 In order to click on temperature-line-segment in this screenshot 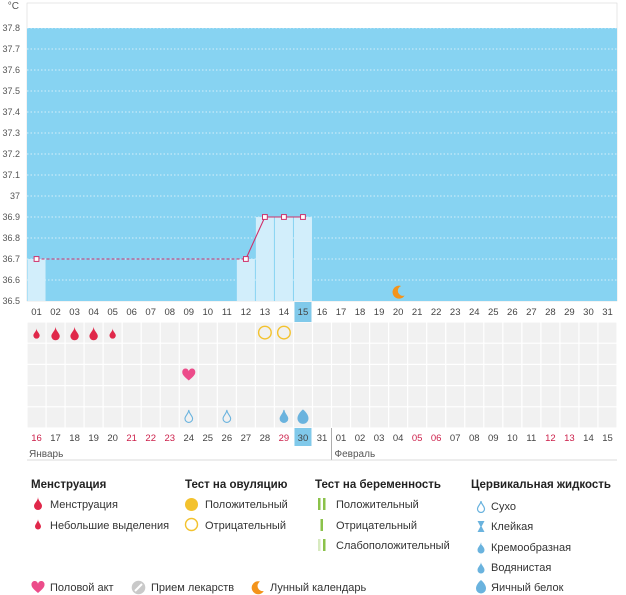, I will do `click(255, 238)`.